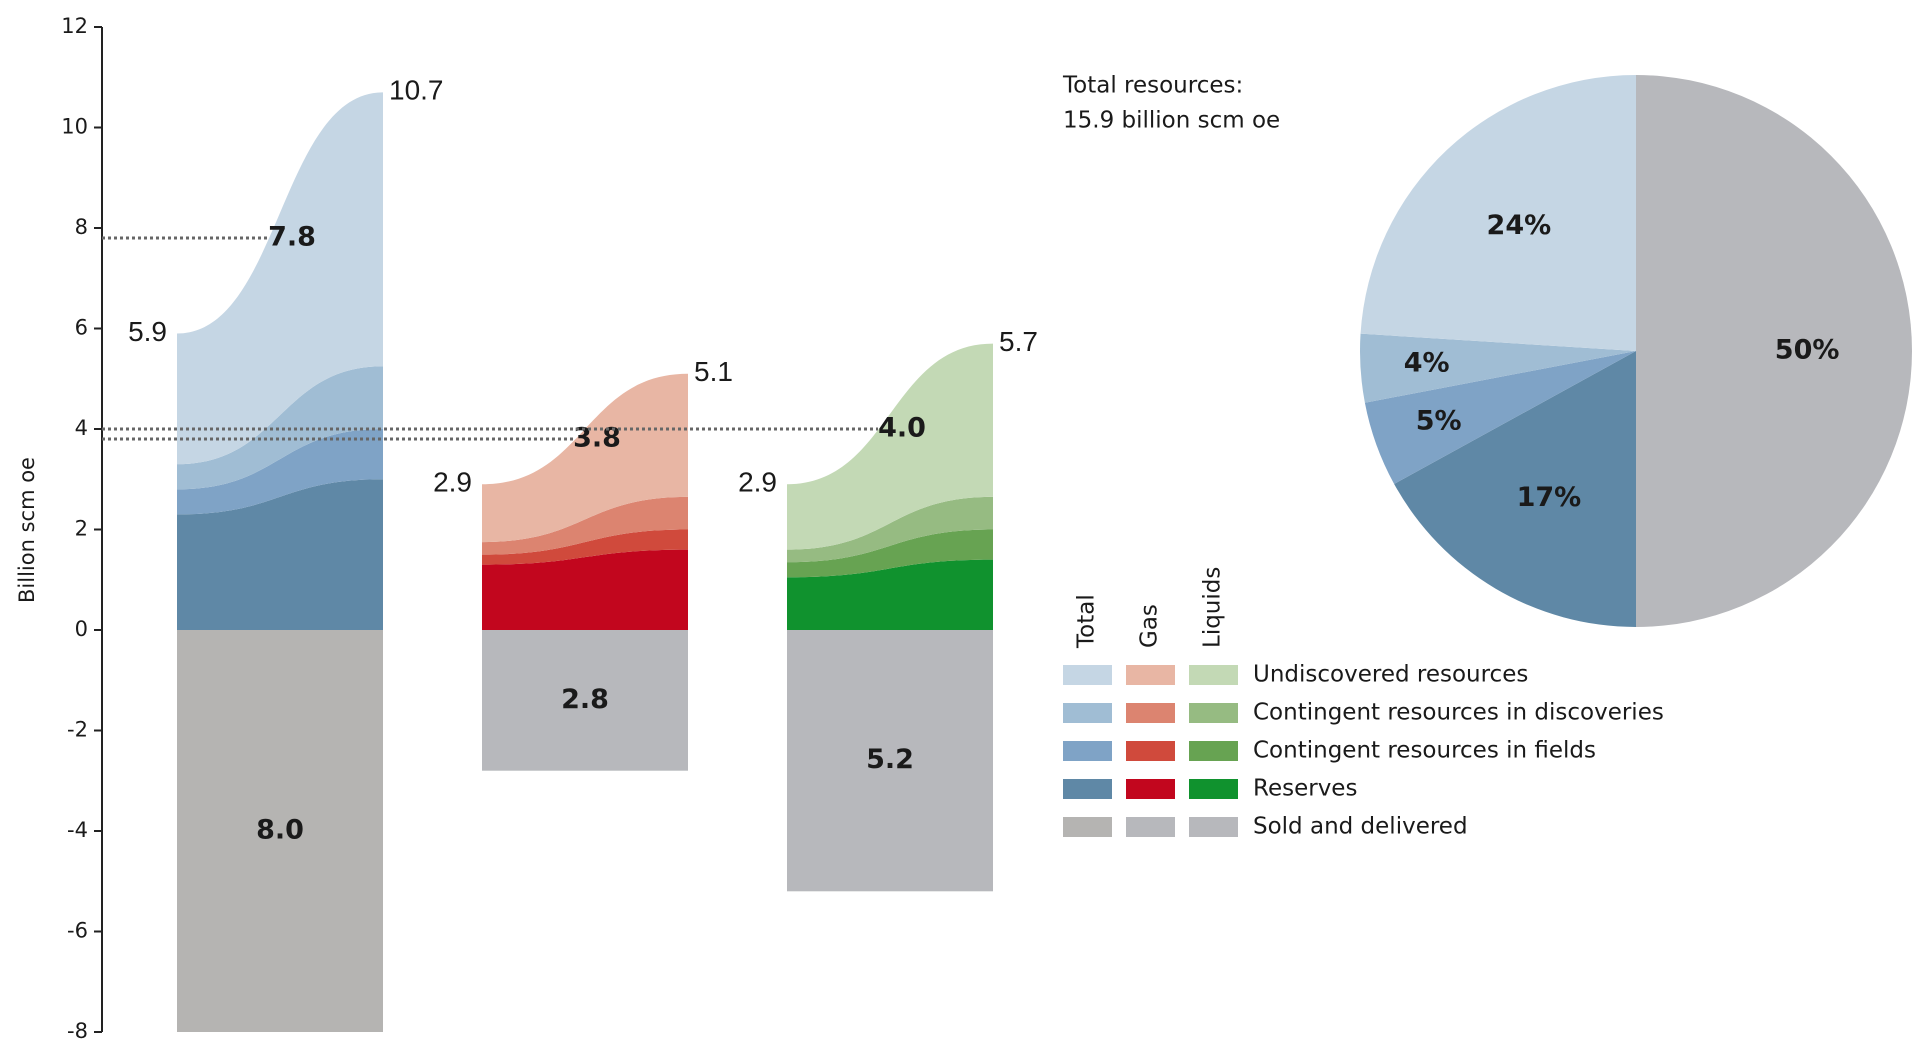 The image size is (1920, 1053). What do you see at coordinates (1807, 350) in the screenshot?
I see `pie-label: 50%` at bounding box center [1807, 350].